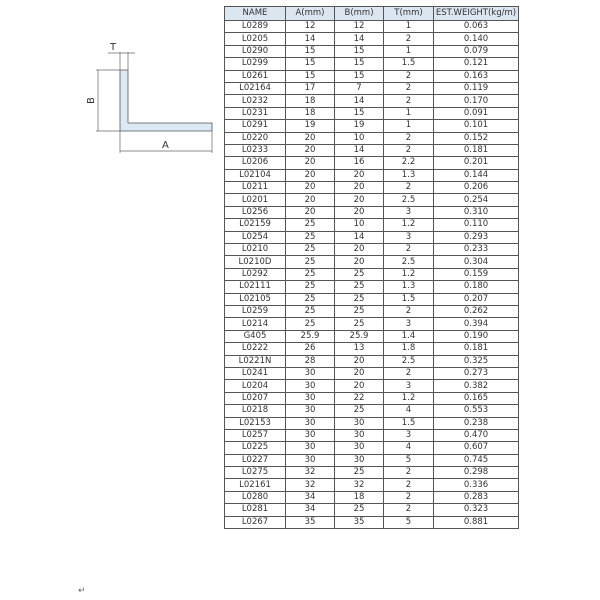  What do you see at coordinates (476, 13) in the screenshot?
I see `column-header: EST.WEIGHT(kg/m)` at bounding box center [476, 13].